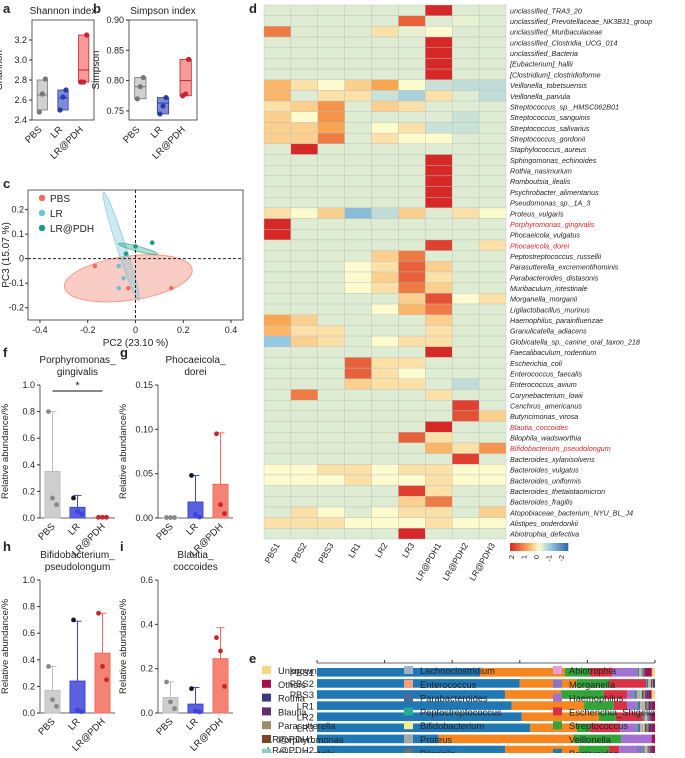 The height and width of the screenshot is (758, 685). Describe the element at coordinates (564, 267) in the screenshot. I see `heatmap-row-label: Parasutterella_excrementihominis` at that location.